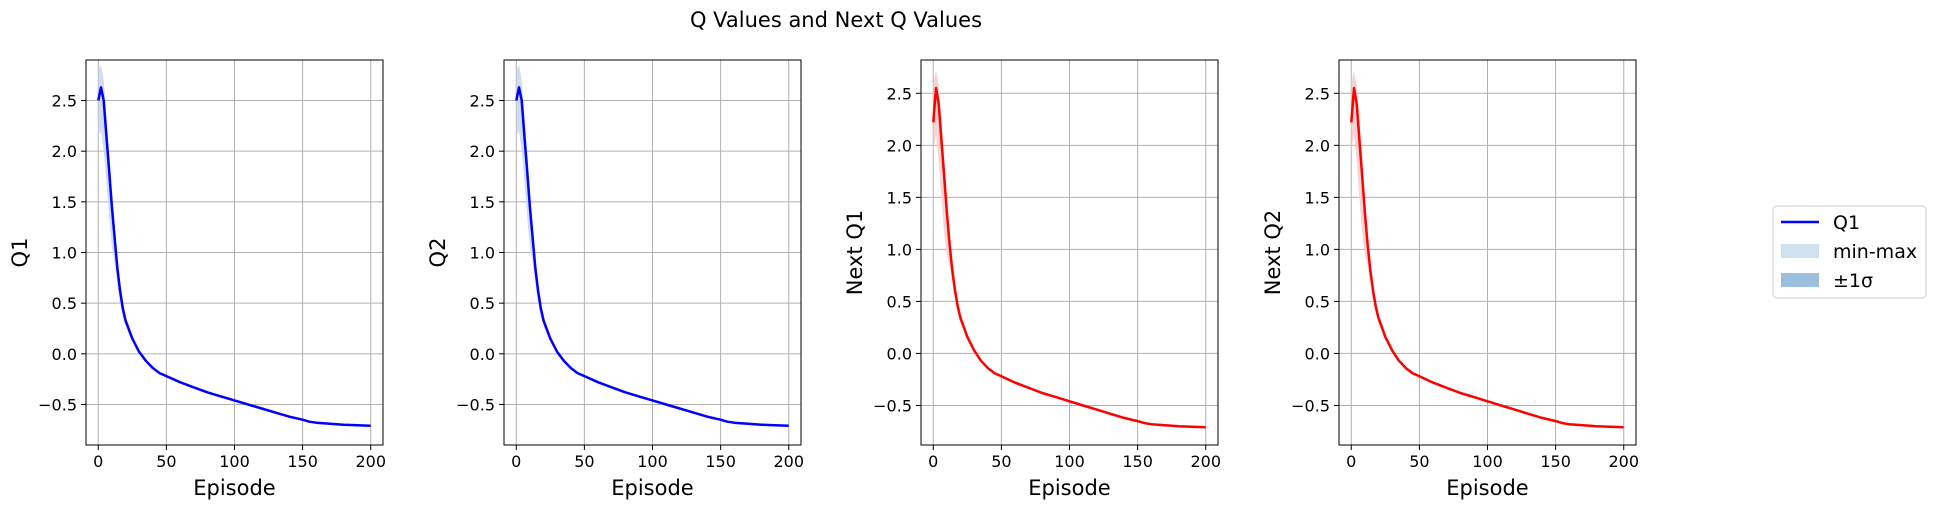 This screenshot has height=508, width=1935. I want to click on legend-label: min-max, so click(1875, 252).